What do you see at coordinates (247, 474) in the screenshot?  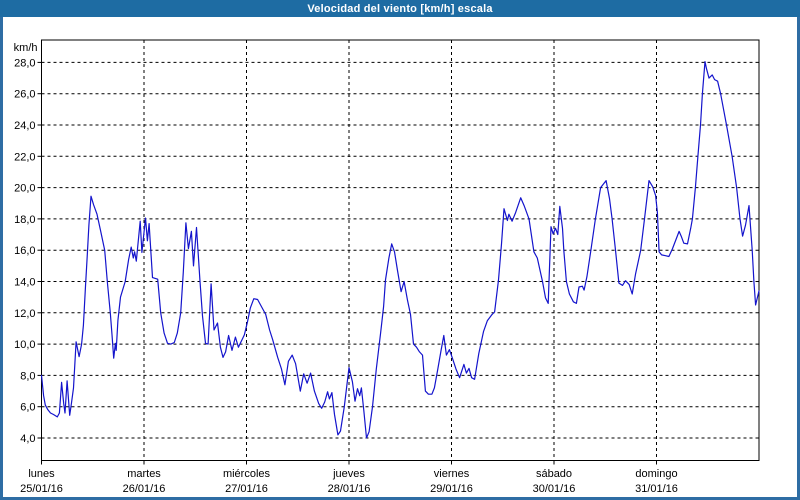 I see `day-name-label: miércoles` at bounding box center [247, 474].